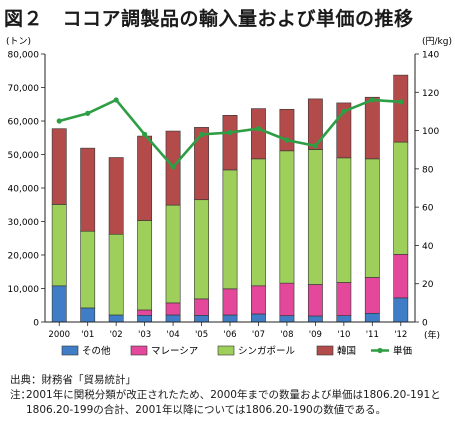 The image size is (455, 438). I want to click on y-right-tick-label: 60, so click(428, 209).